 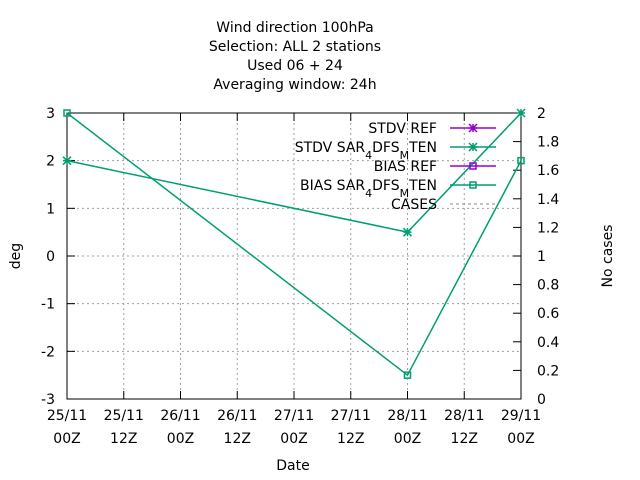 What do you see at coordinates (548, 314) in the screenshot?
I see `y2-tick-label: 0.6` at bounding box center [548, 314].